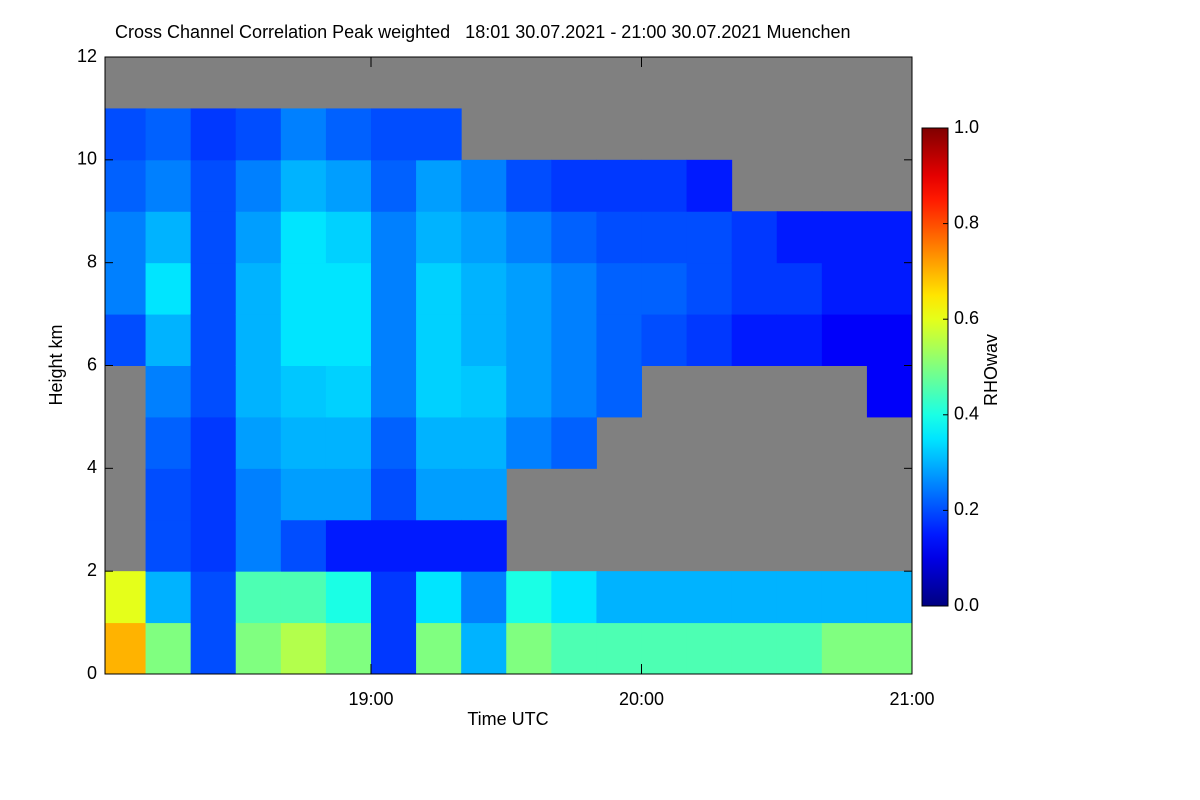 Image resolution: width=1200 pixels, height=800 pixels. Describe the element at coordinates (92, 261) in the screenshot. I see `y-tick-label: 8` at that location.